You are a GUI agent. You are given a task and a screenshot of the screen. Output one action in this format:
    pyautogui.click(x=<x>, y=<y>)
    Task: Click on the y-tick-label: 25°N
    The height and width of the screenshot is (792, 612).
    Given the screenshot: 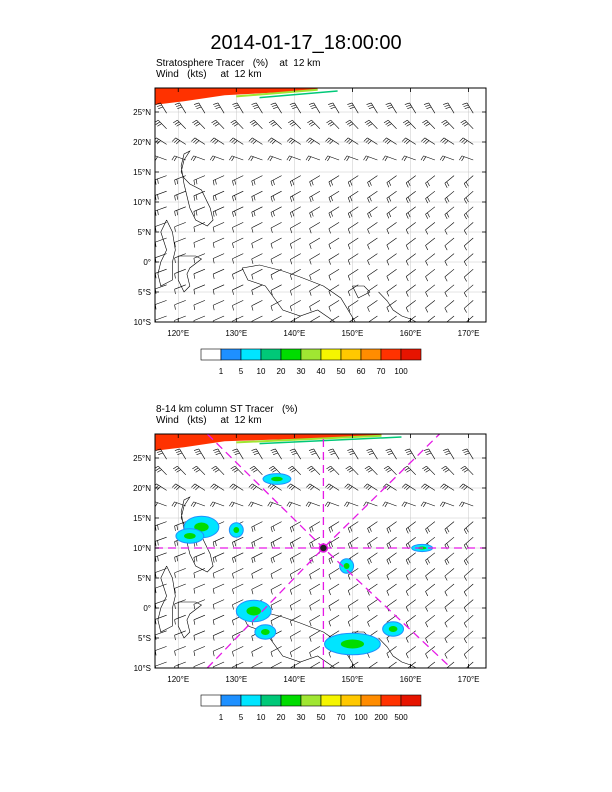 What is the action you would take?
    pyautogui.click(x=142, y=458)
    